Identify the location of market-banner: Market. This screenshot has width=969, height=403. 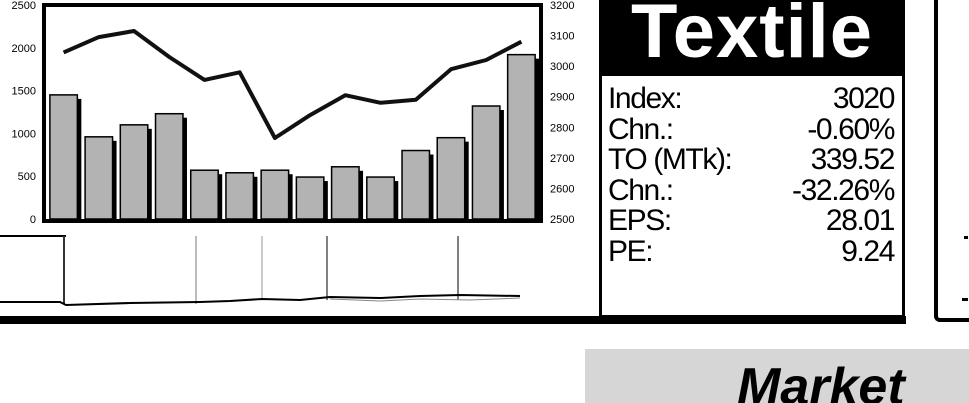
(777, 376).